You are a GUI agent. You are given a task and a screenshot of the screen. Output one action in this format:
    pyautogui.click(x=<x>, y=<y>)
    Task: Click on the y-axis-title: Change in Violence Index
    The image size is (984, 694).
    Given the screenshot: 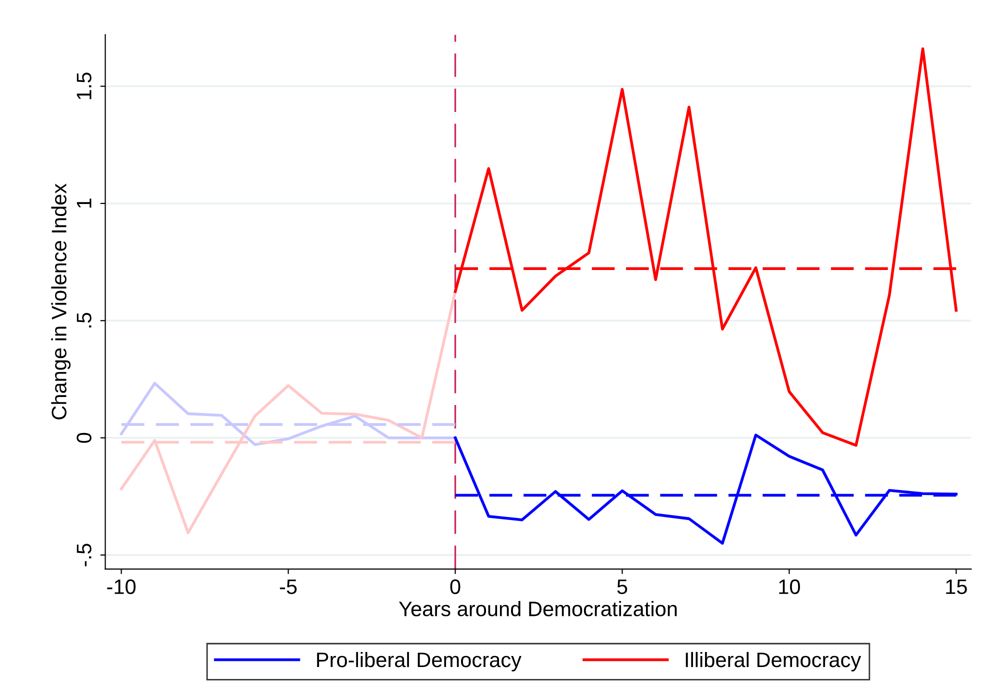 What is the action you would take?
    pyautogui.click(x=61, y=302)
    